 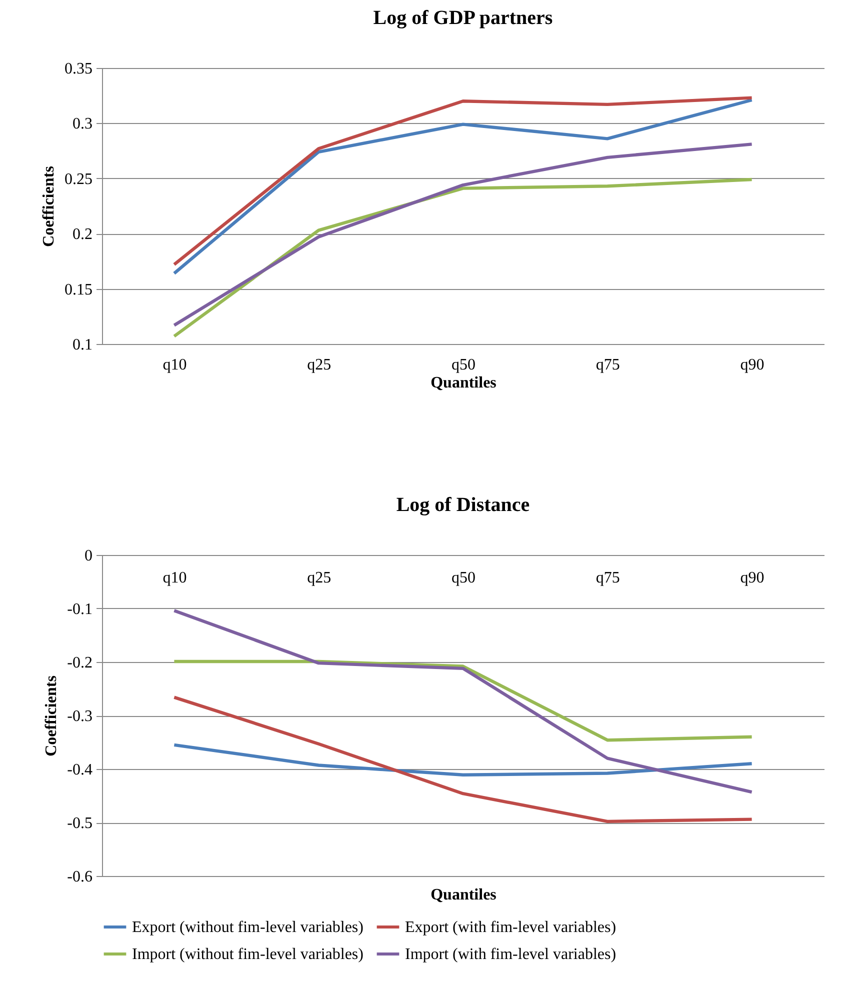 What do you see at coordinates (79, 609) in the screenshot?
I see `y-tick-label: -0.1` at bounding box center [79, 609].